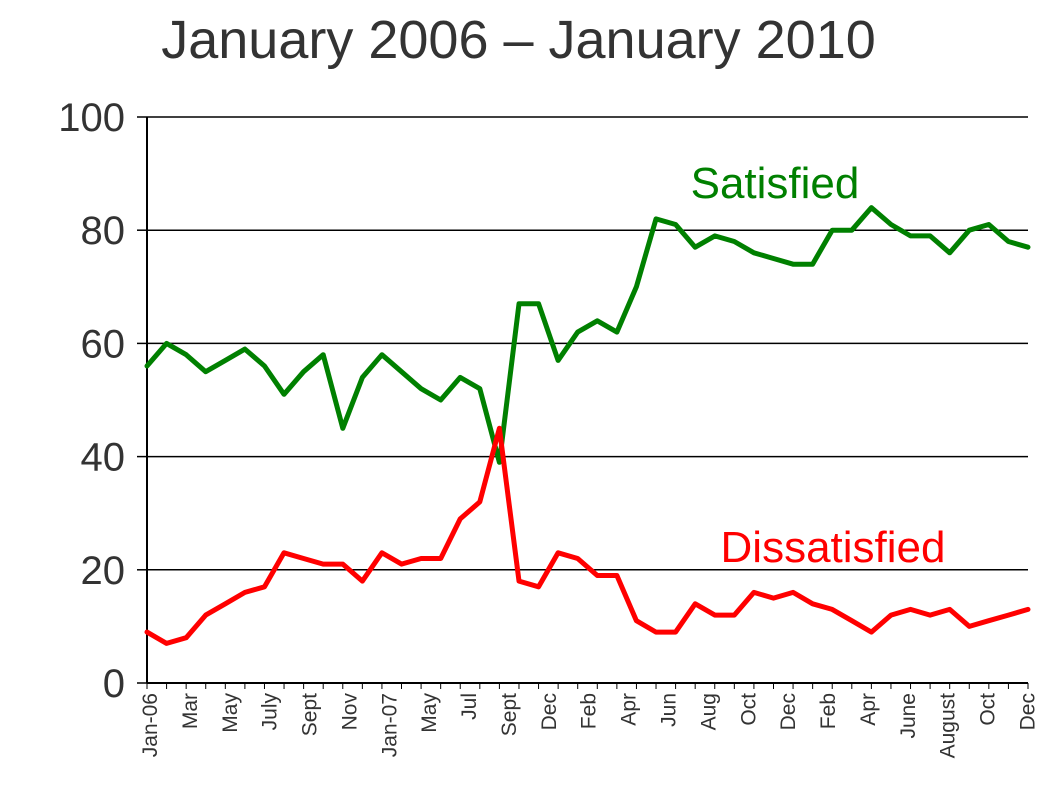  I want to click on series-label-satisfied: Satisfied, so click(775, 183).